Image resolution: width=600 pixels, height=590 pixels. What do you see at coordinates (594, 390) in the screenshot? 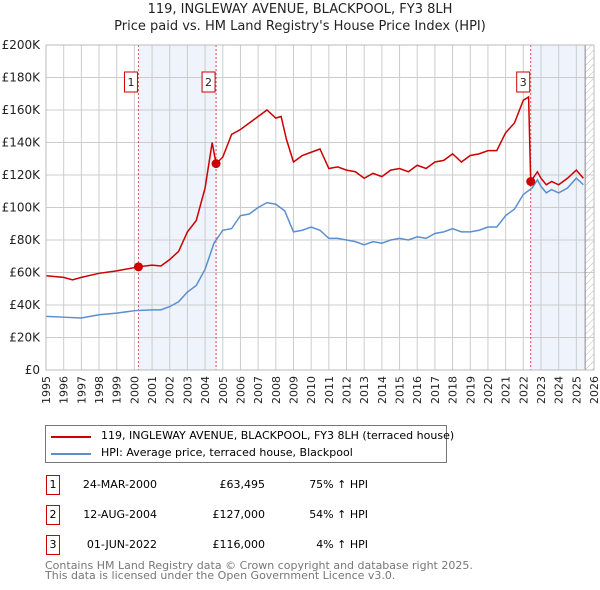
I see `x-tick-label: 2026` at bounding box center [594, 390].